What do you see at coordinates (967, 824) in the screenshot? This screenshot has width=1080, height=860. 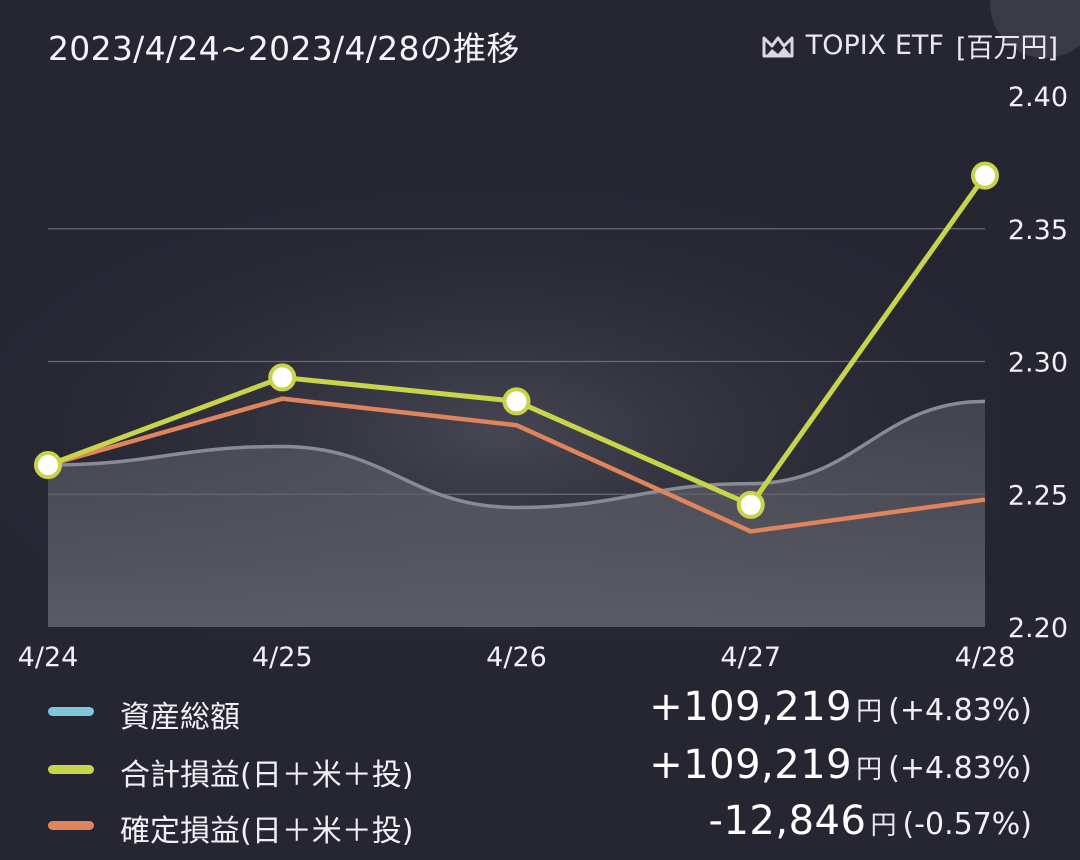 I see `legend-percent: (-0.57%)` at bounding box center [967, 824].